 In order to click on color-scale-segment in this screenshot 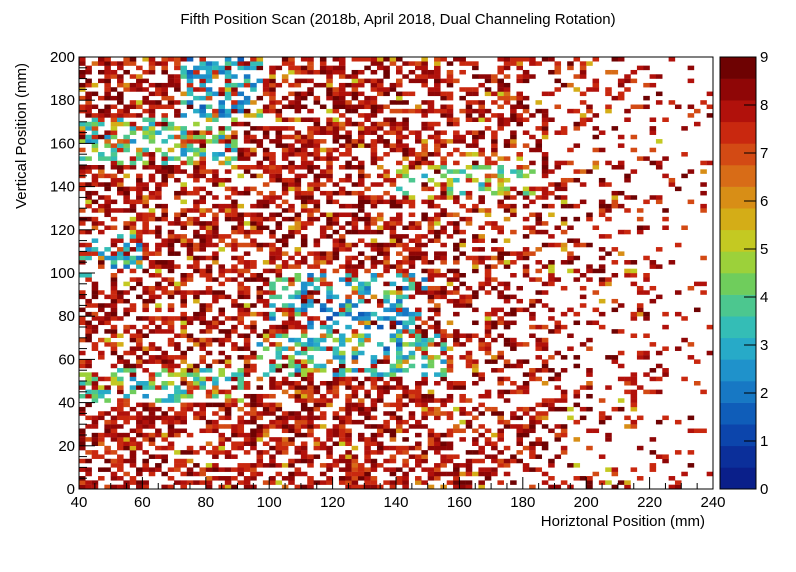, I will do `click(738, 240)`.